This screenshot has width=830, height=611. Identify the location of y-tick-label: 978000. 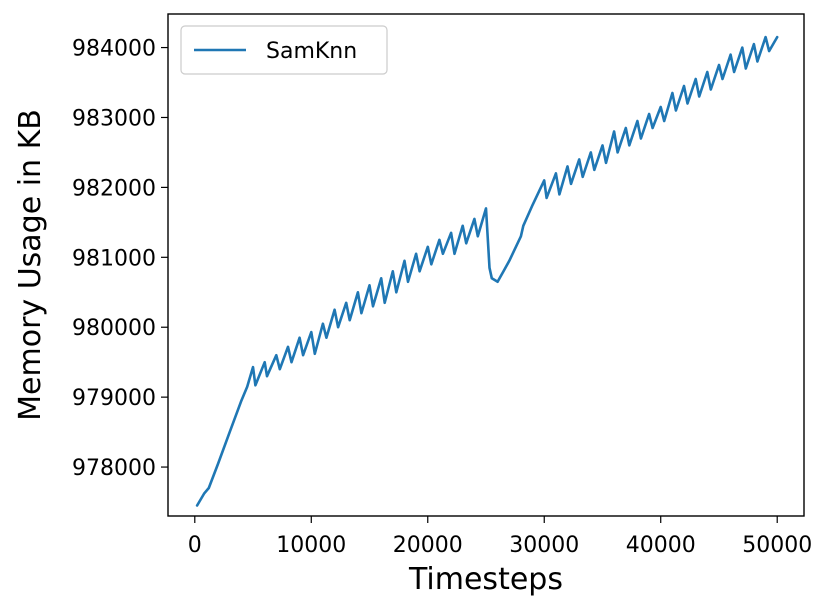
(114, 468).